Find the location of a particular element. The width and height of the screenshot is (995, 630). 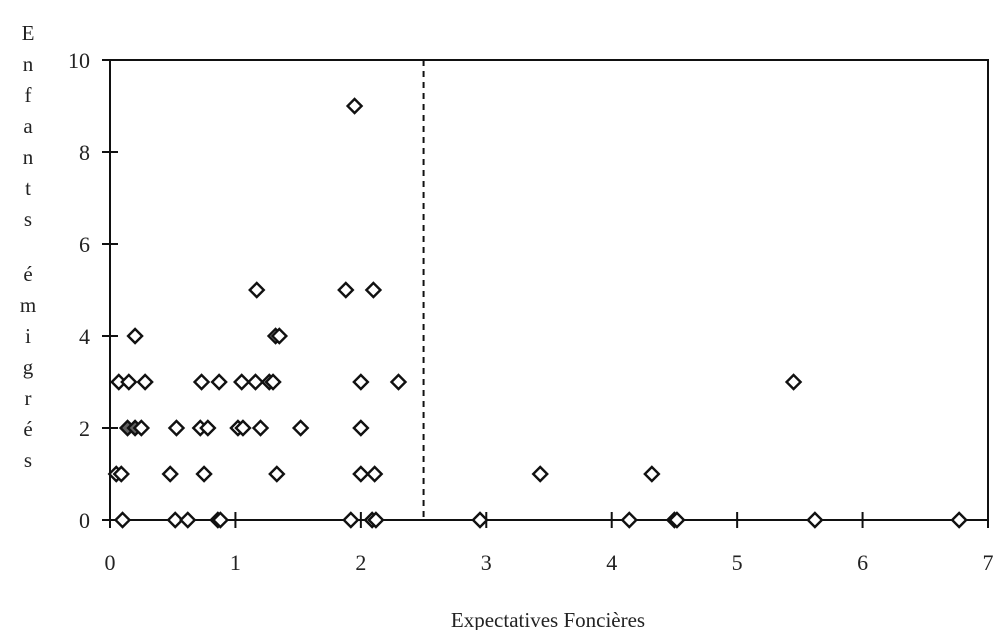

y-axis-title-letter: t is located at coordinates (28, 188).